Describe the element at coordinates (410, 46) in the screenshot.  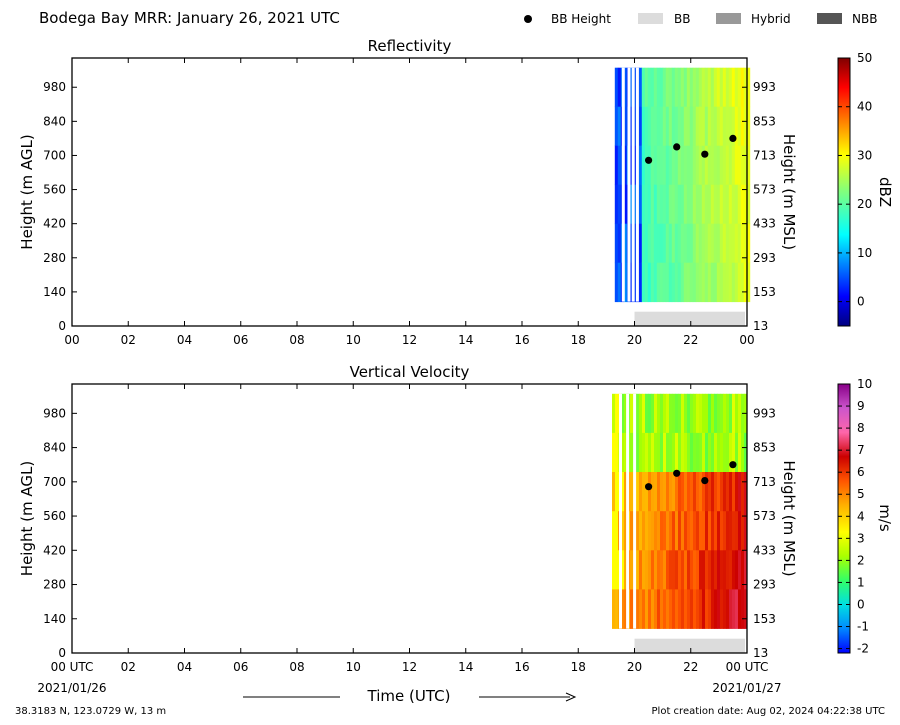
I see `panel-title: Reflectivity` at that location.